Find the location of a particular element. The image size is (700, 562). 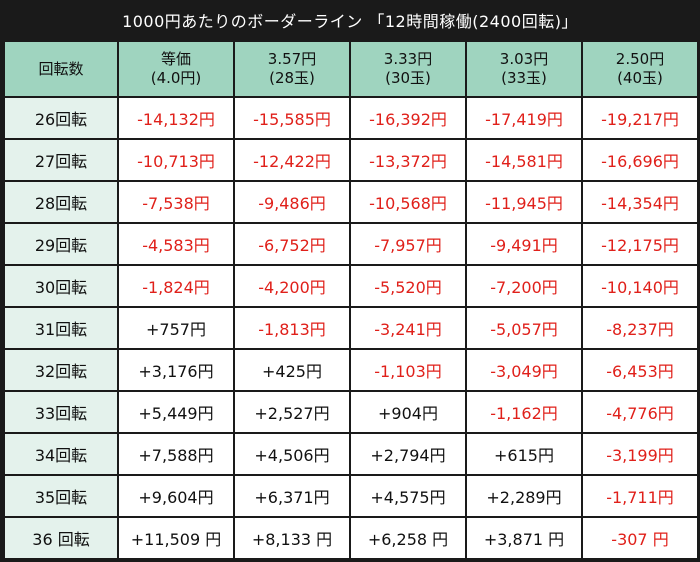

table-cell: +904円 is located at coordinates (408, 412).